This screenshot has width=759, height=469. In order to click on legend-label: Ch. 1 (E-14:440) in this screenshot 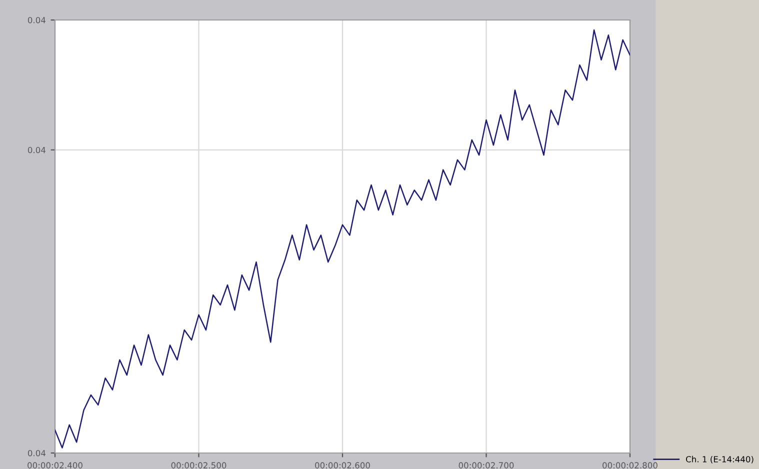, I will do `click(720, 460)`.